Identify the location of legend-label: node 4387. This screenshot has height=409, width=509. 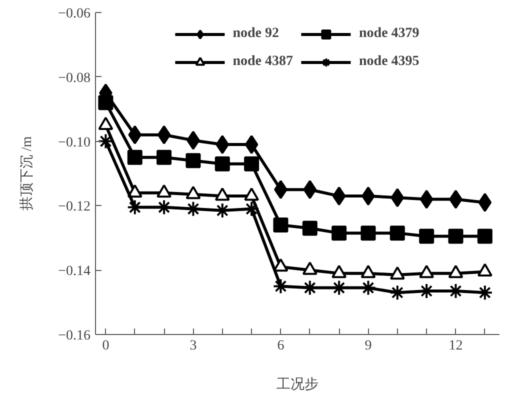
(262, 62).